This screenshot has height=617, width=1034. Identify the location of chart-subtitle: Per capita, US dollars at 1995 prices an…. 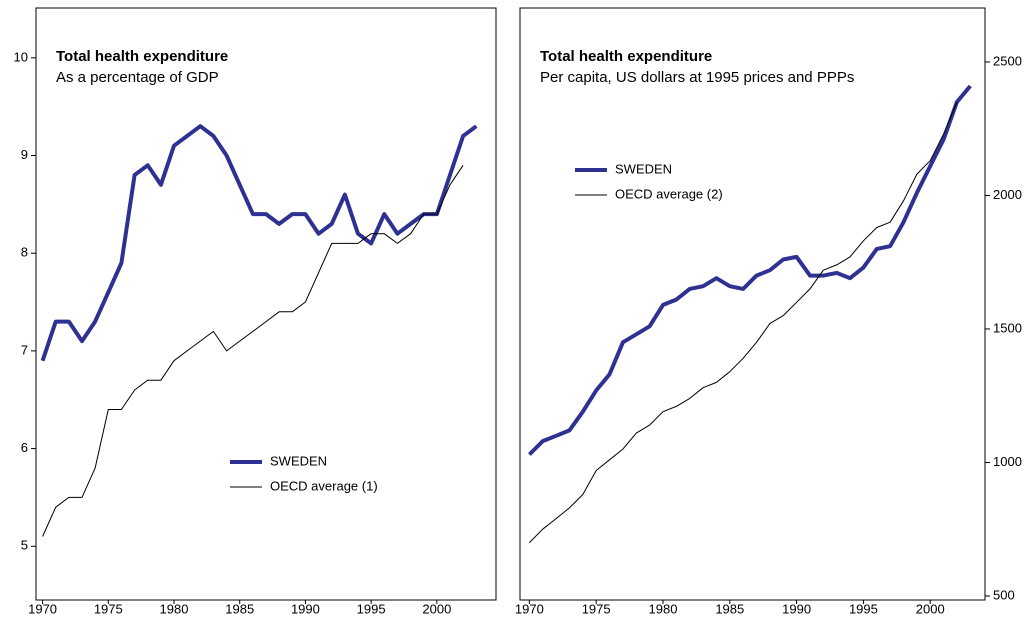
(697, 77).